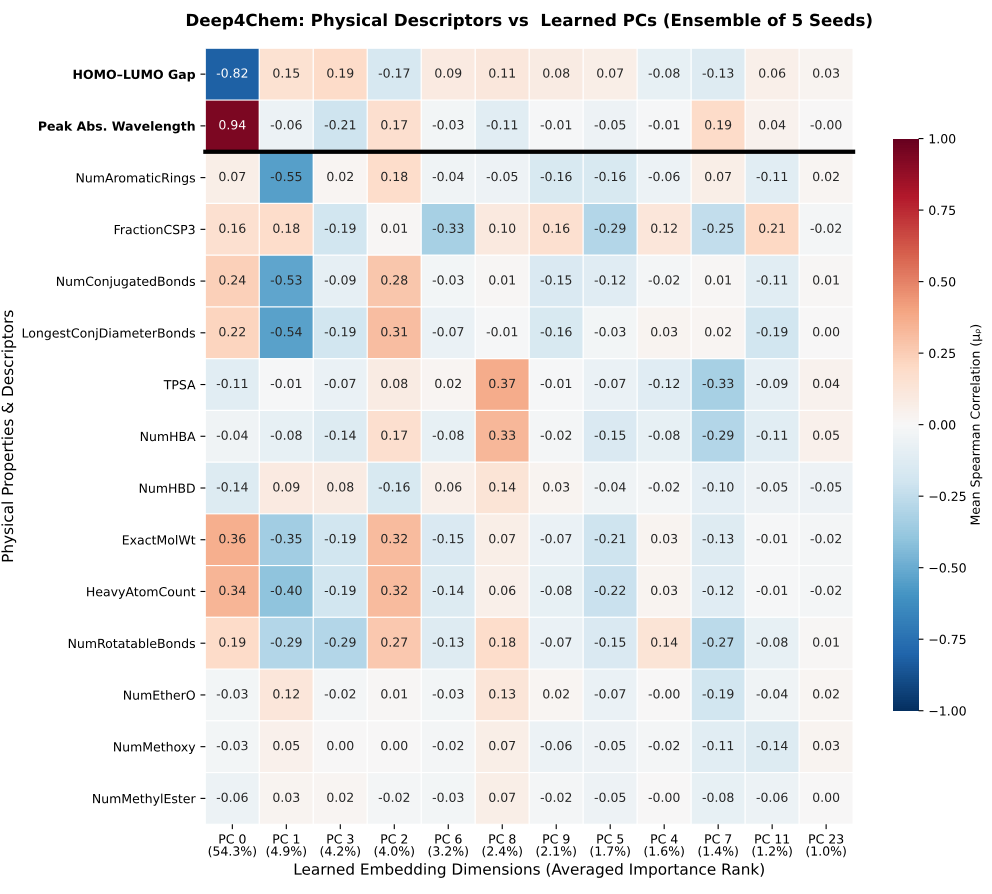  I want to click on y-tick-label: LongestConjDiameterBonds, so click(109, 334).